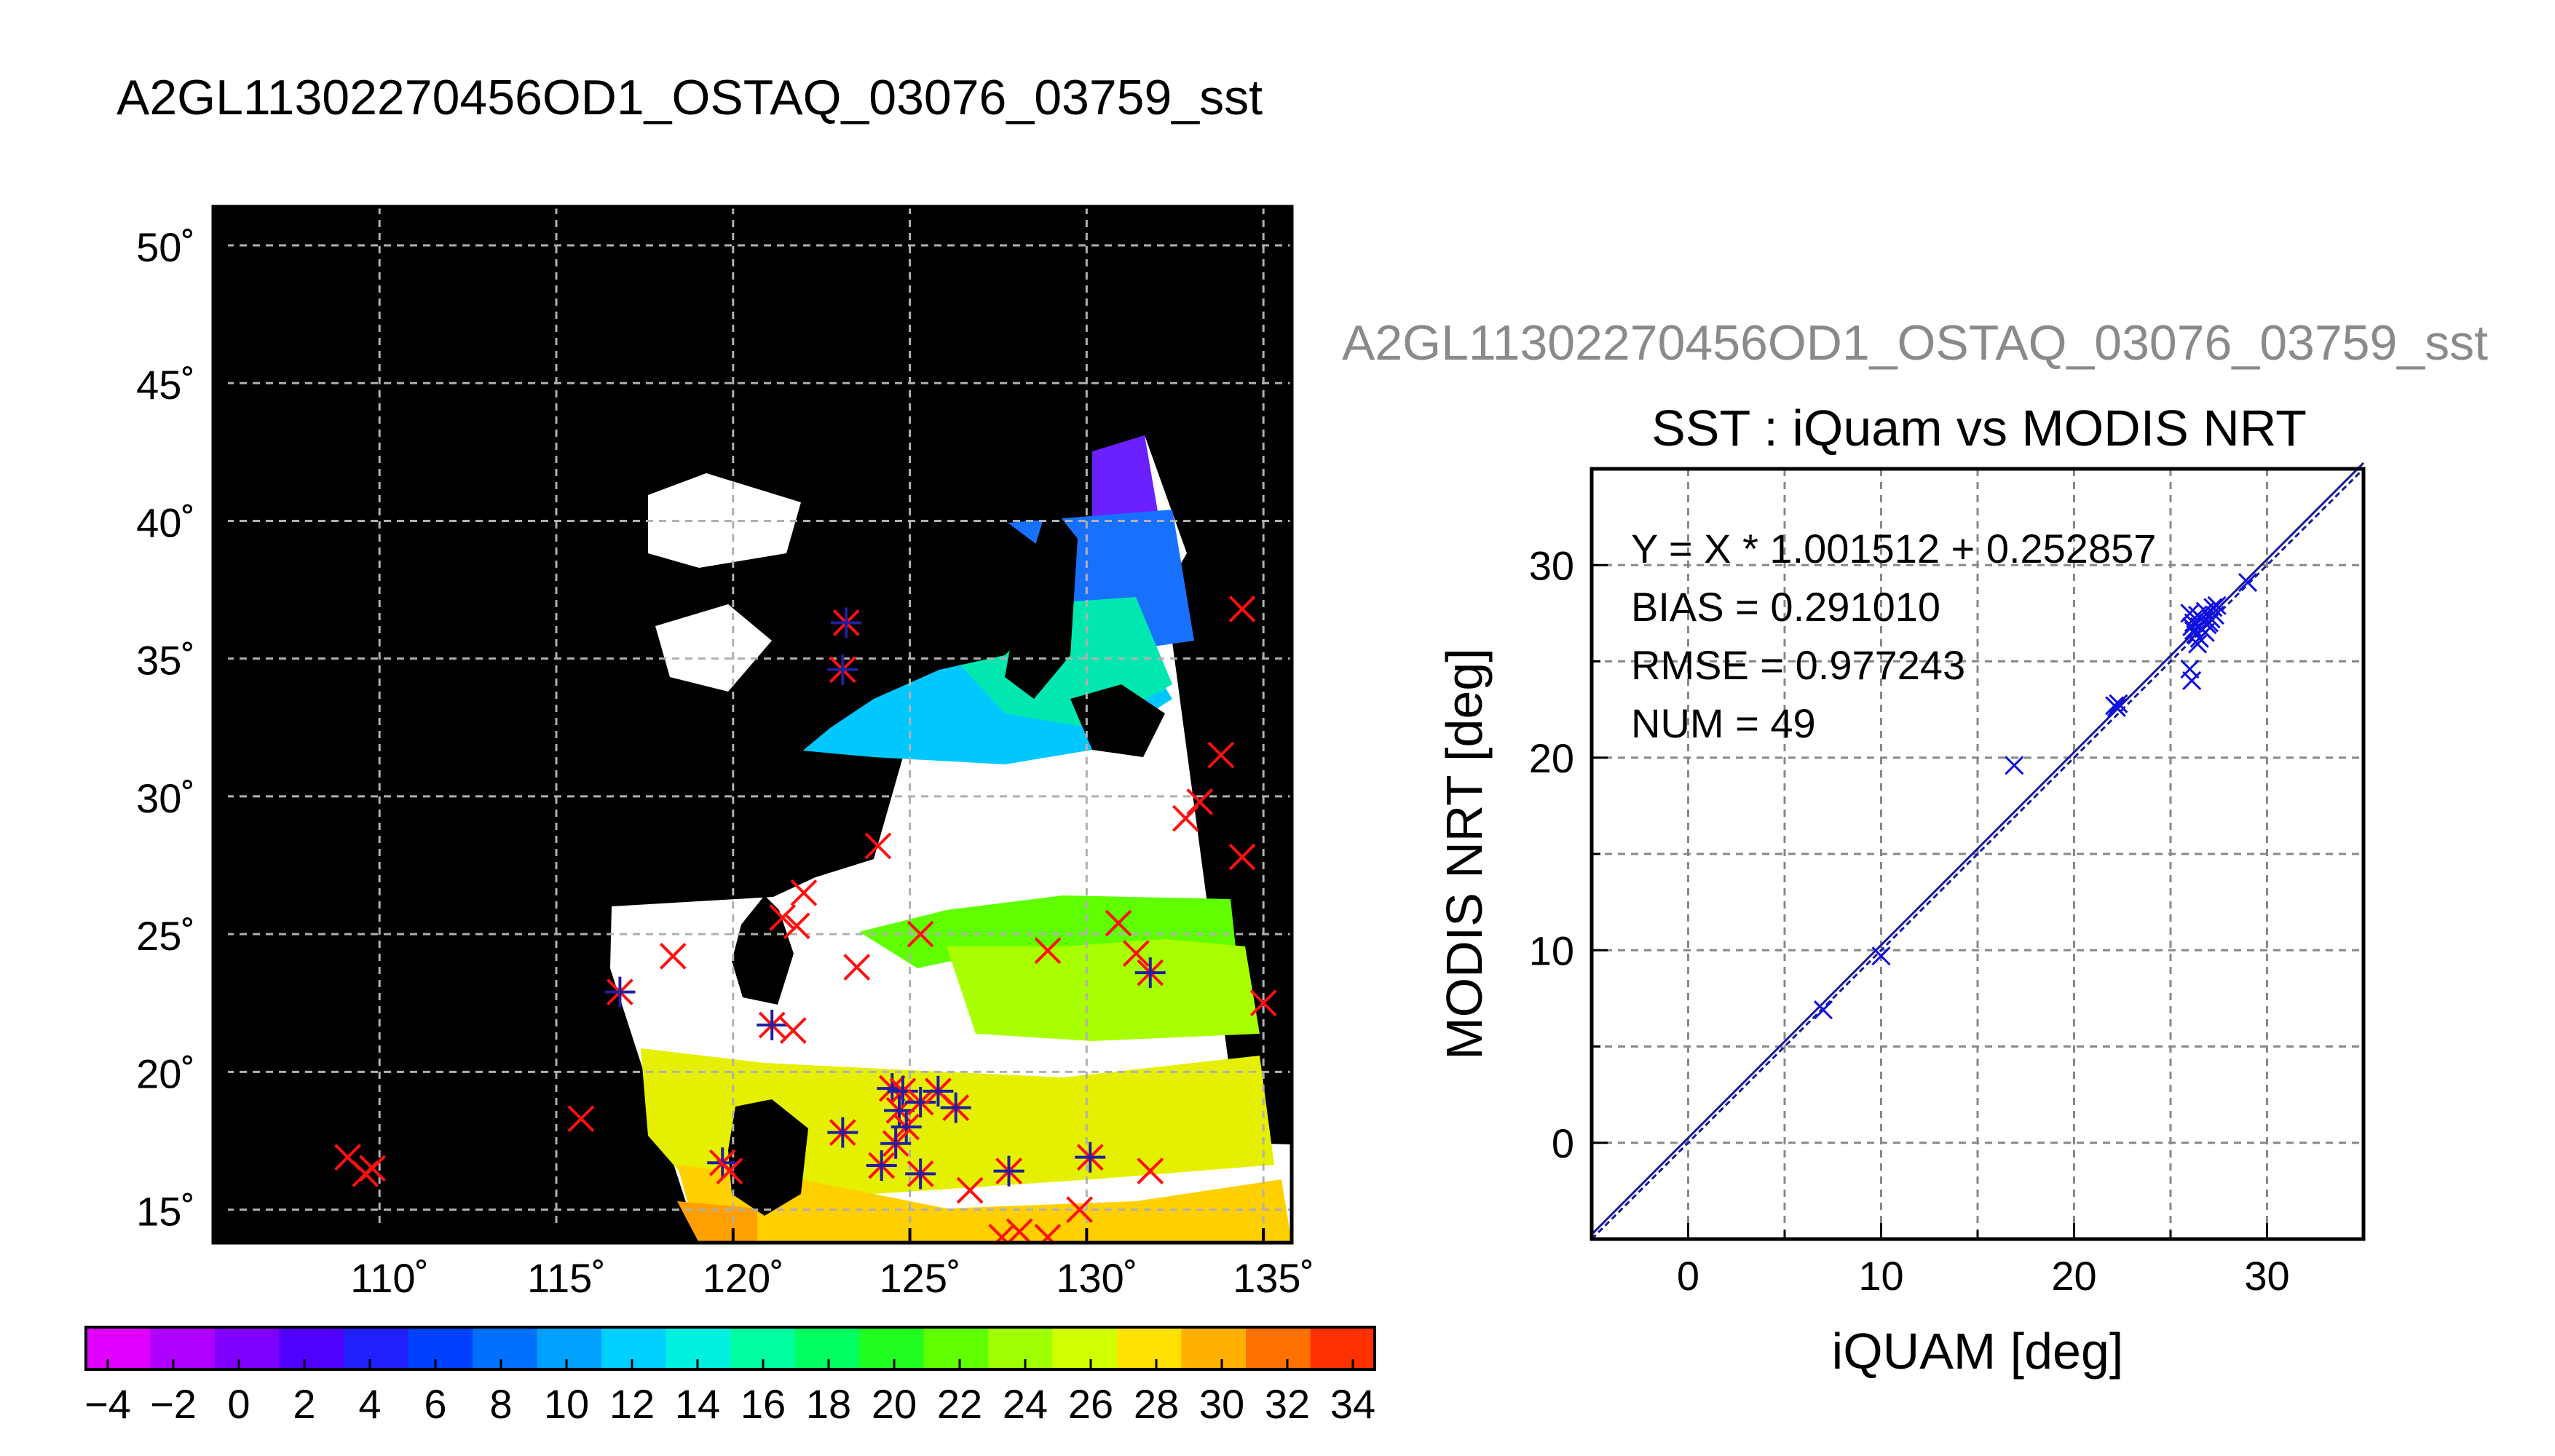 The height and width of the screenshot is (1456, 2555). I want to click on land-korea, so click(1041, 600).